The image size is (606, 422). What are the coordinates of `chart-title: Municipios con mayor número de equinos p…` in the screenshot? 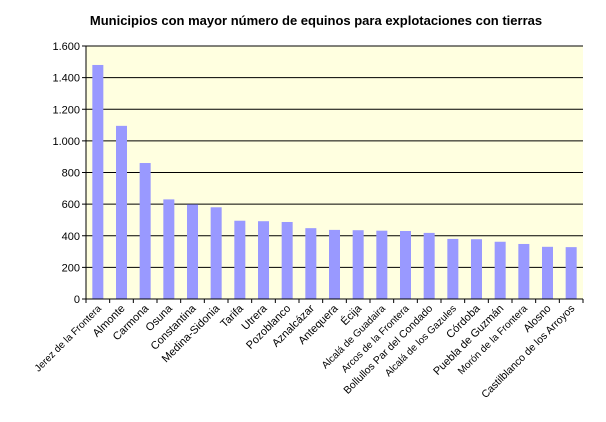 It's located at (316, 20).